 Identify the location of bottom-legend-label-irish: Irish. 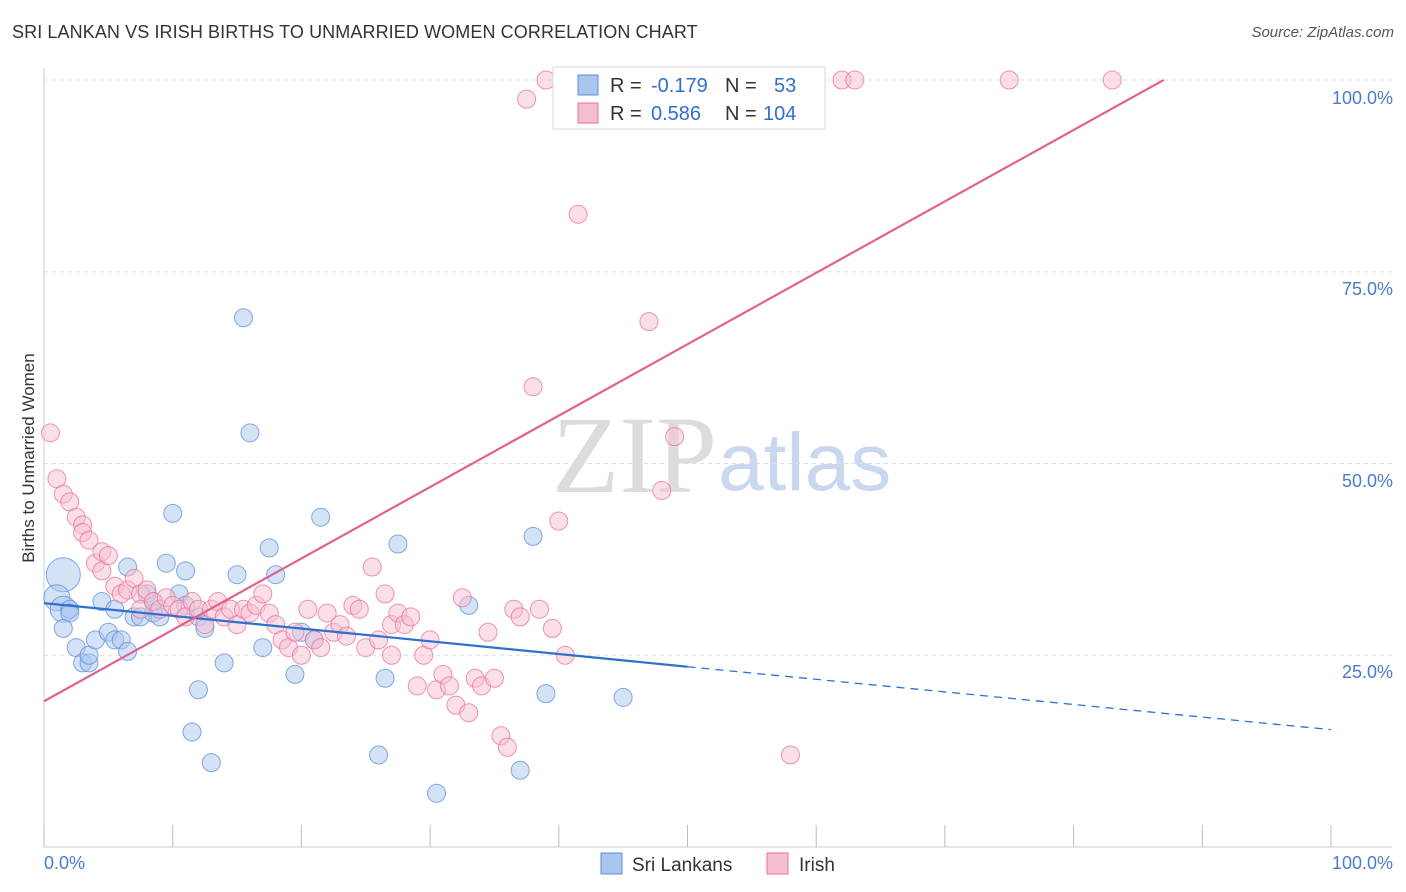
(817, 865).